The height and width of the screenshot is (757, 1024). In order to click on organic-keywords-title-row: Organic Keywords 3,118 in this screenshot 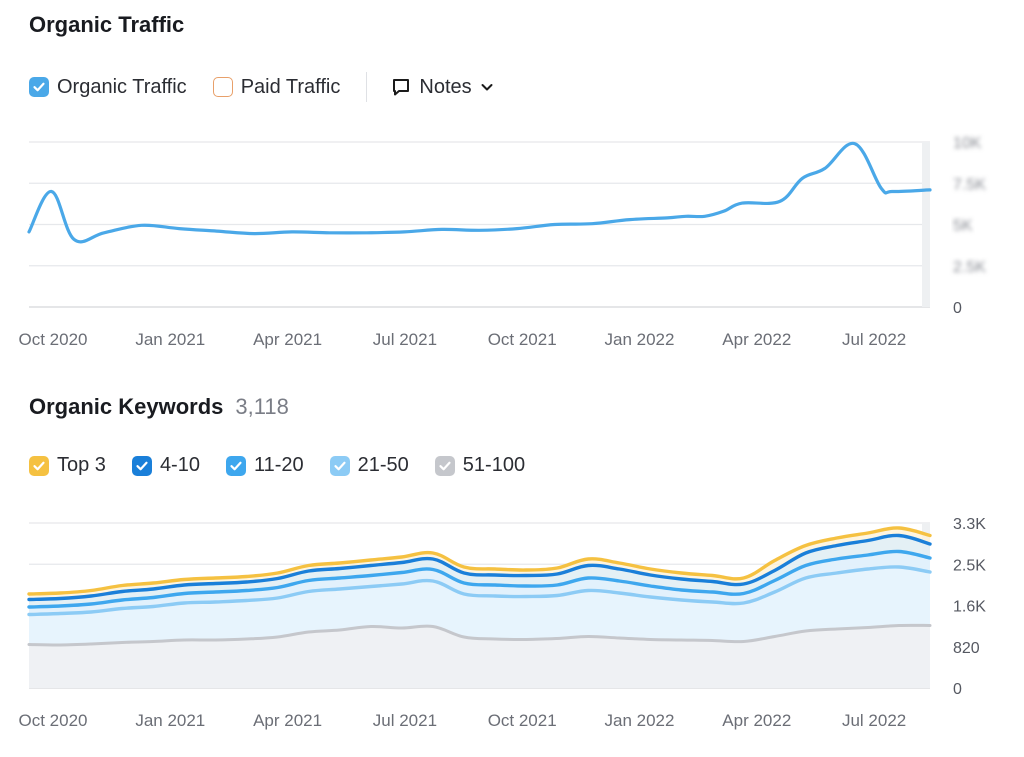, I will do `click(159, 407)`.